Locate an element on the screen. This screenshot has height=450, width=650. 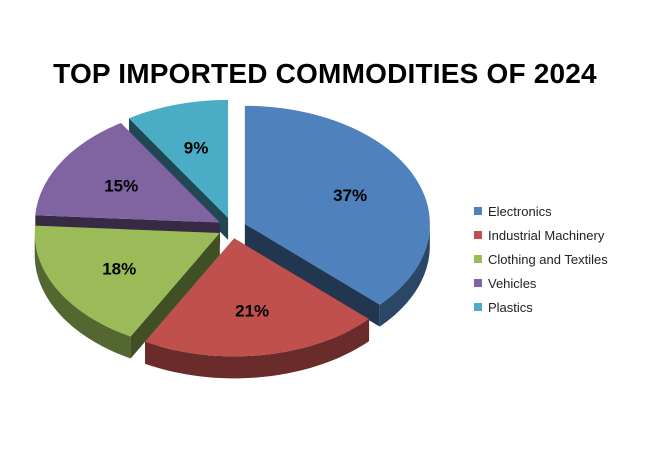
pie-slice-clothing-and-textiles is located at coordinates (127, 281).